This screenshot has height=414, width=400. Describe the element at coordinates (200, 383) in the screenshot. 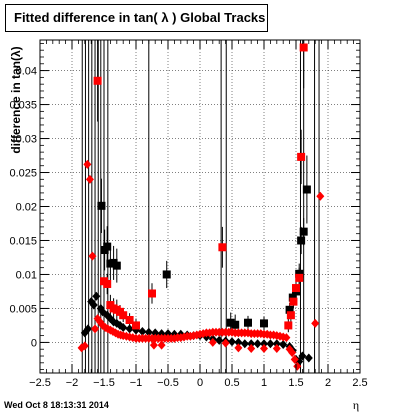

I see `x-tick-label: 0` at that location.